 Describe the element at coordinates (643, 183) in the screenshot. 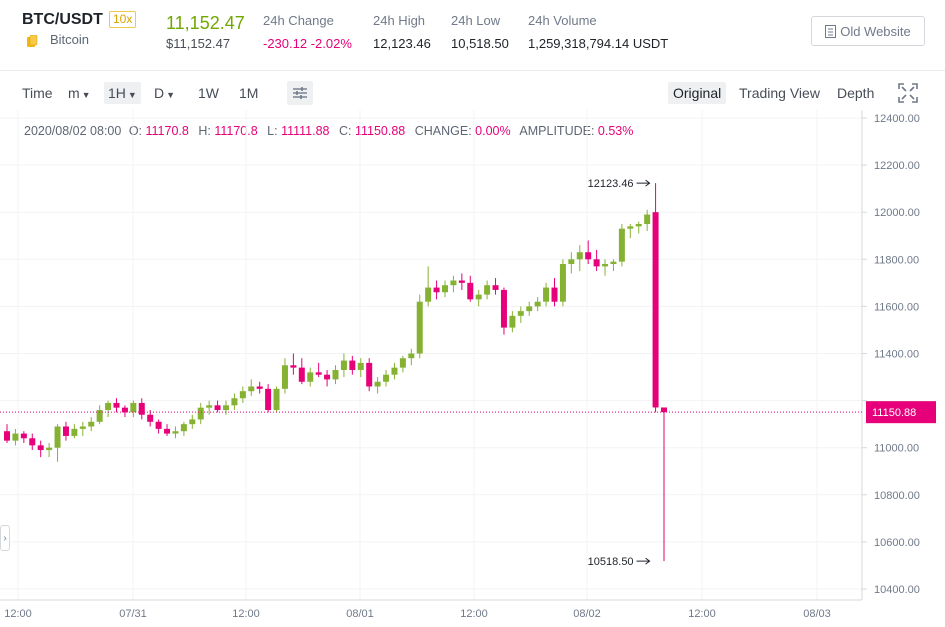

I see `max-arrow-icon` at that location.